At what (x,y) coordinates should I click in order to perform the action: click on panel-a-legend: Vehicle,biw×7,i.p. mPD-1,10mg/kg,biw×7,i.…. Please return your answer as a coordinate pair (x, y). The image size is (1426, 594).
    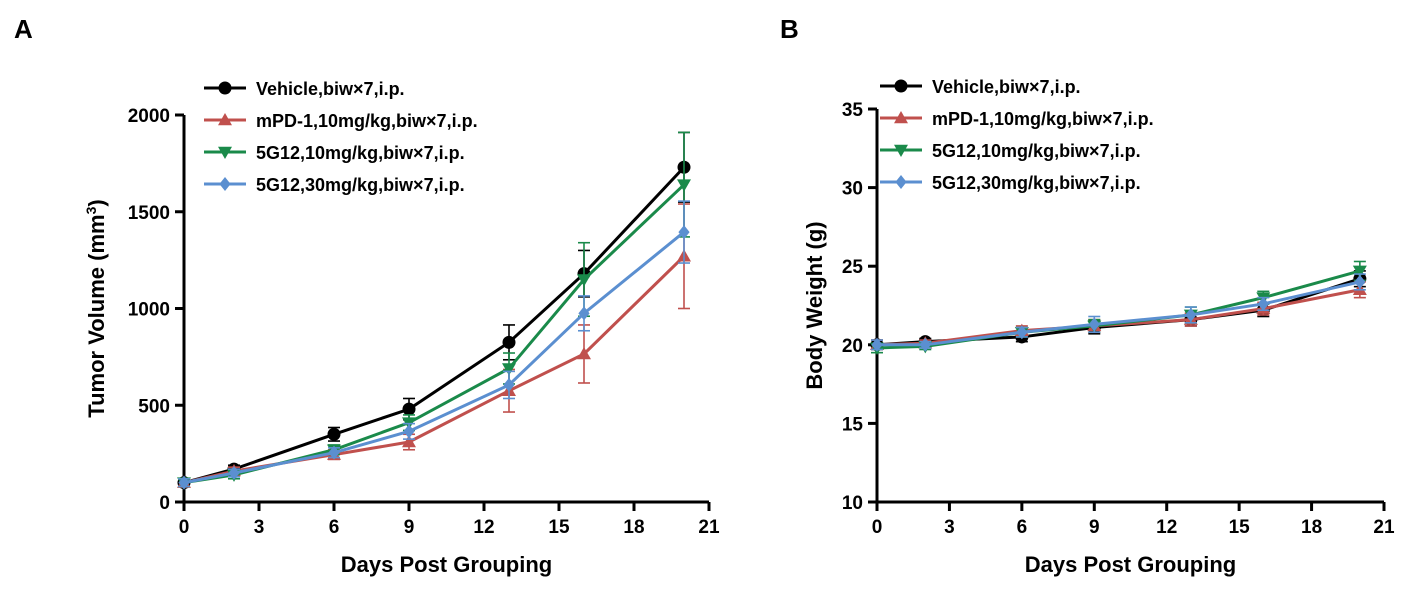
    Looking at the image, I should click on (341, 137).